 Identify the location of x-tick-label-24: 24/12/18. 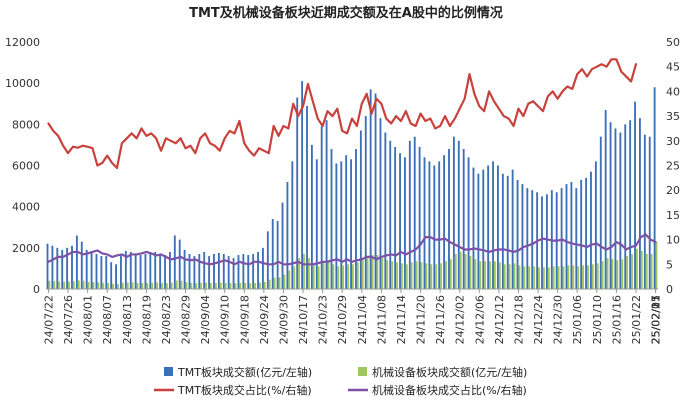
(518, 319).